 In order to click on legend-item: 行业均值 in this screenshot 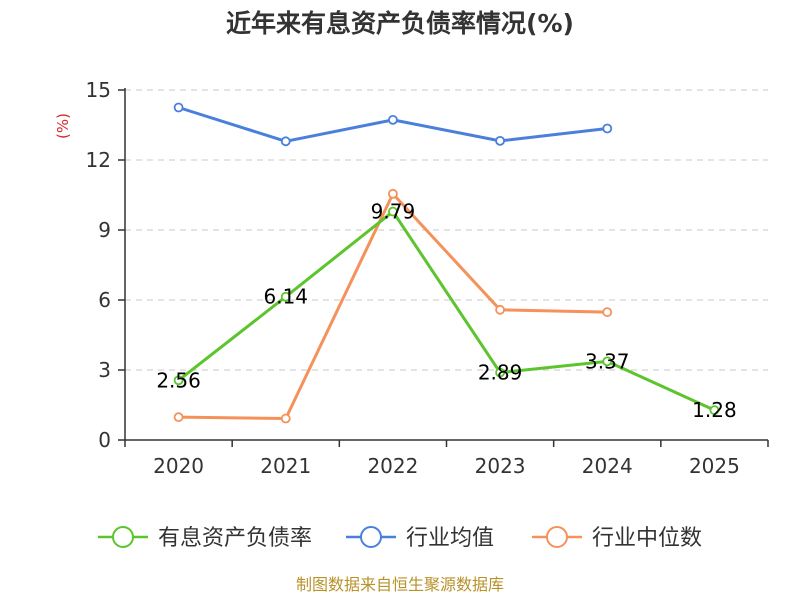, I will do `click(420, 538)`.